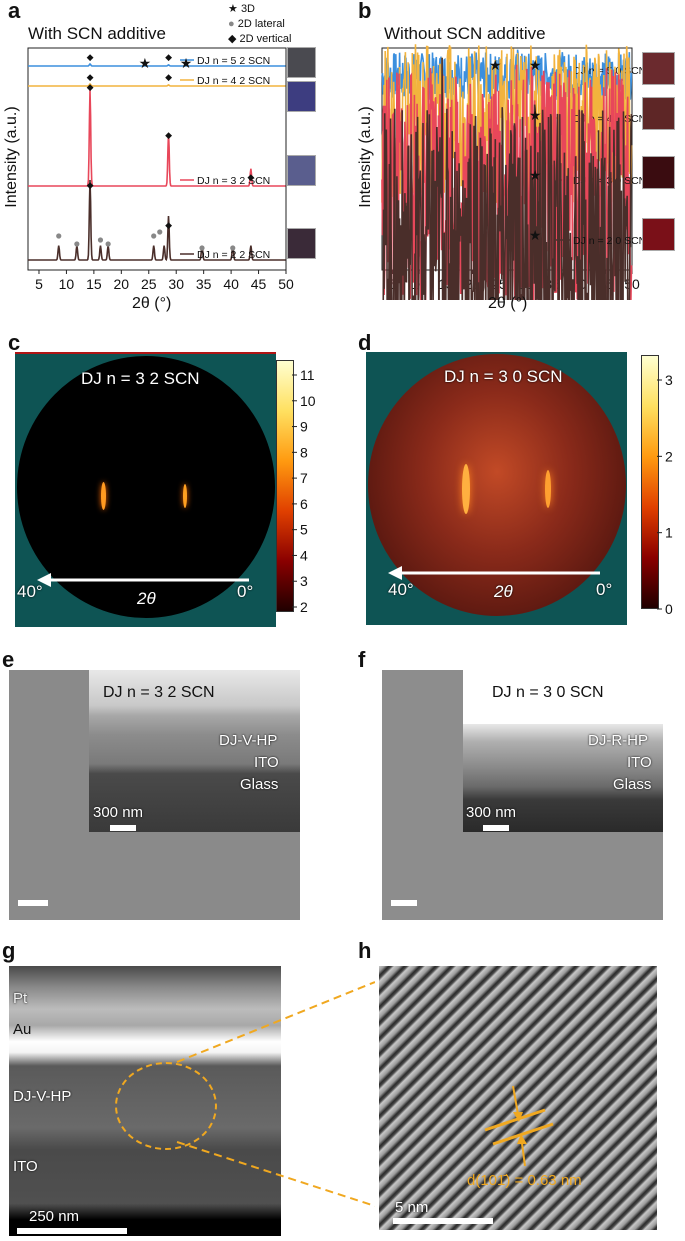 The height and width of the screenshot is (1241, 685). What do you see at coordinates (548, 692) in the screenshot?
I see `inset-label-f: DJ n = 3 0 SCN` at bounding box center [548, 692].